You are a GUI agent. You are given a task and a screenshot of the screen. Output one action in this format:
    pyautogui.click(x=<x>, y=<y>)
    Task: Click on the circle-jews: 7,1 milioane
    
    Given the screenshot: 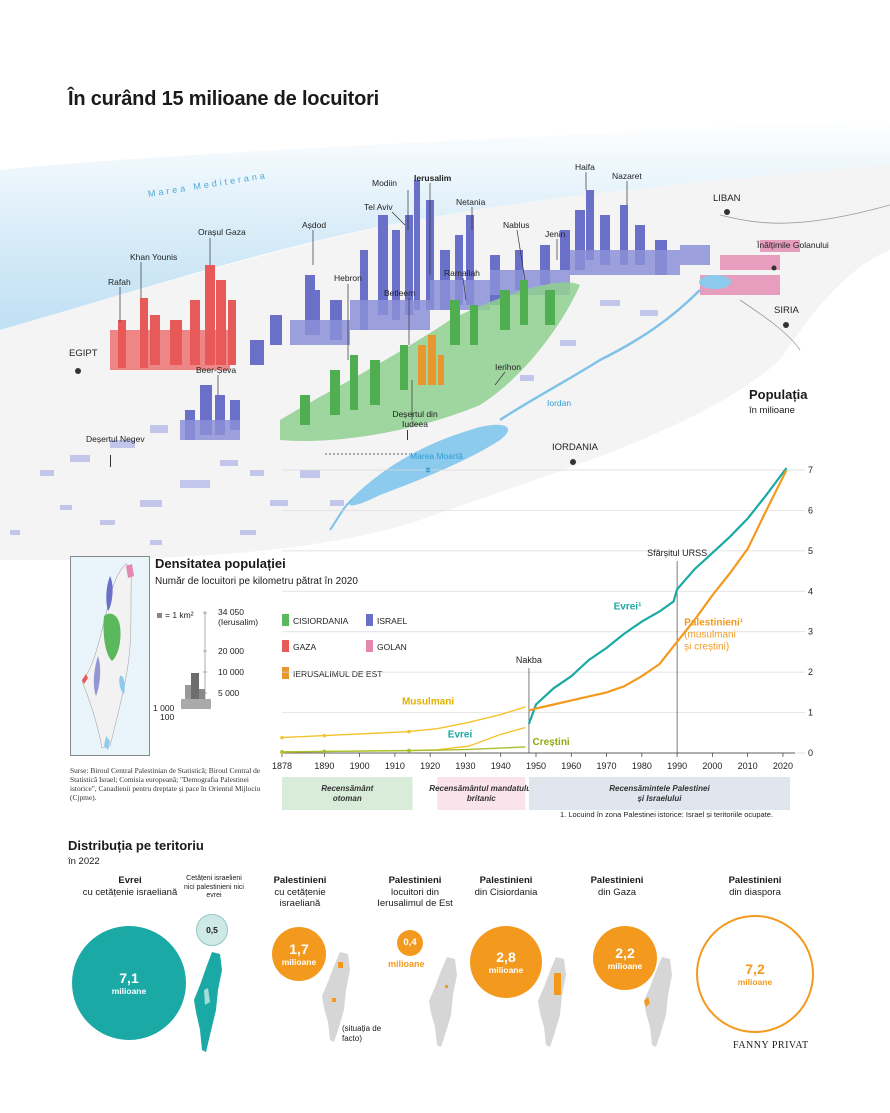 What is the action you would take?
    pyautogui.click(x=129, y=983)
    